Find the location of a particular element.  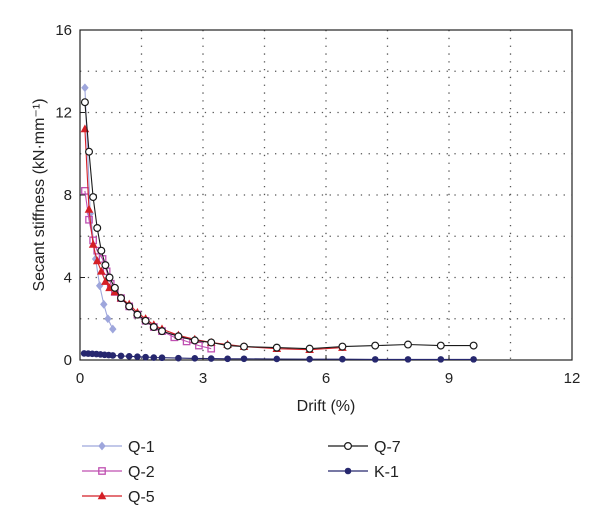

y-axis-ticks: 0 4 8 12 16 is located at coordinates (70, 195).